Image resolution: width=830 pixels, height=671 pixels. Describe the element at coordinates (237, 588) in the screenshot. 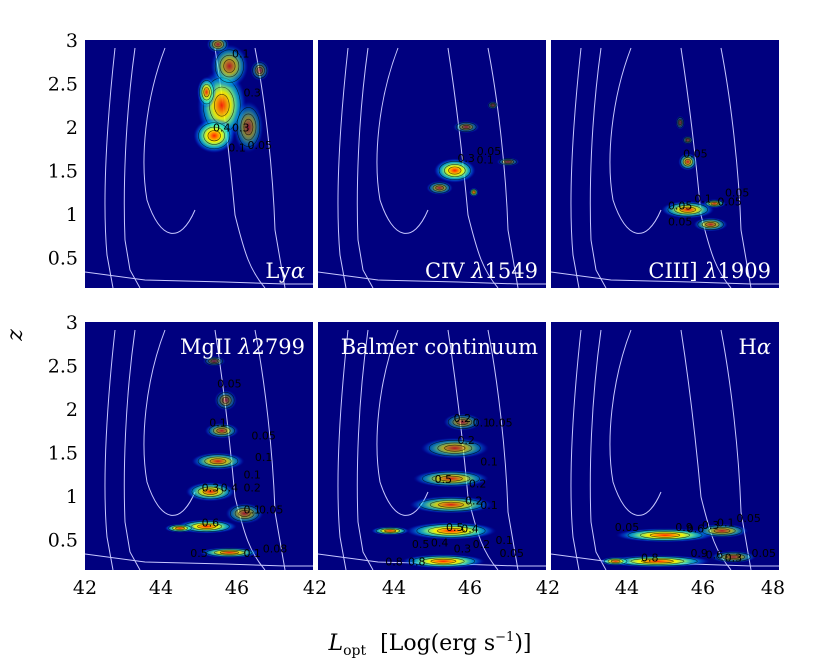

I see `x-tick-label: 46` at that location.